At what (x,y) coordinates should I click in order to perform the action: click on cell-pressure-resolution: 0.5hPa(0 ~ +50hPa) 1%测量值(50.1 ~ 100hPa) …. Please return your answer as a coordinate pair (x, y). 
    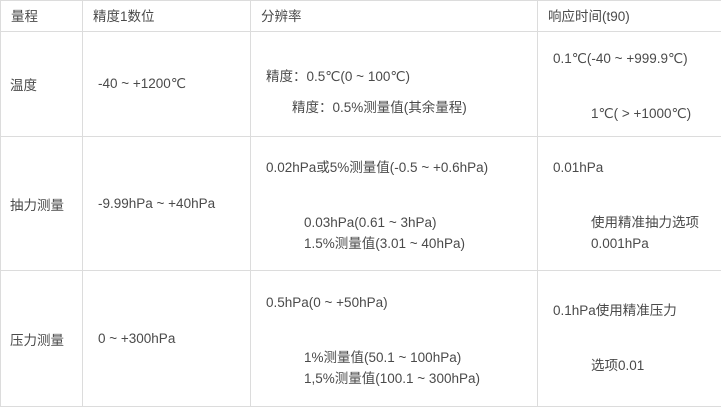
    Looking at the image, I should click on (394, 339).